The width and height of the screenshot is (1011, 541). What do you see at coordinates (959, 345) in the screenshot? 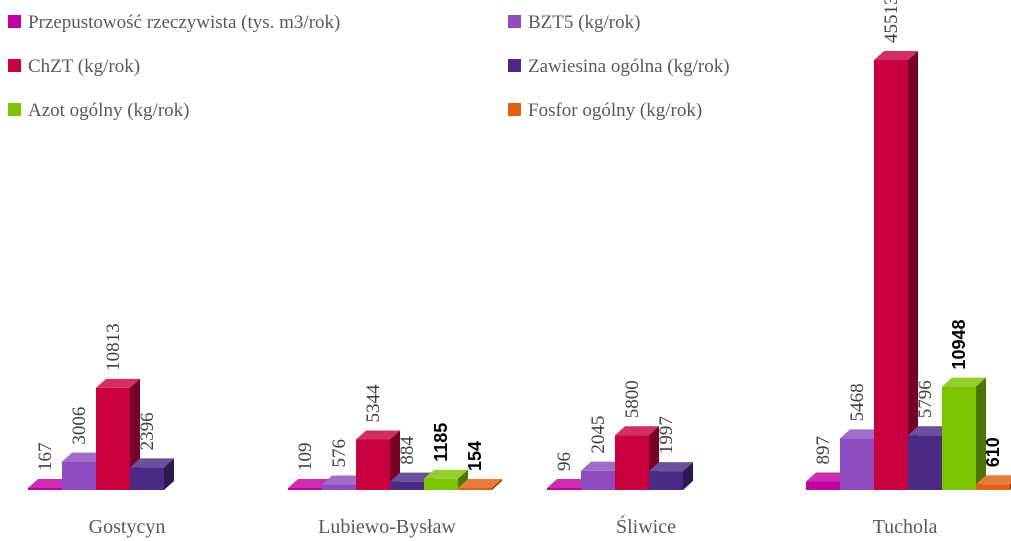
I see `value-label: 10948` at bounding box center [959, 345].